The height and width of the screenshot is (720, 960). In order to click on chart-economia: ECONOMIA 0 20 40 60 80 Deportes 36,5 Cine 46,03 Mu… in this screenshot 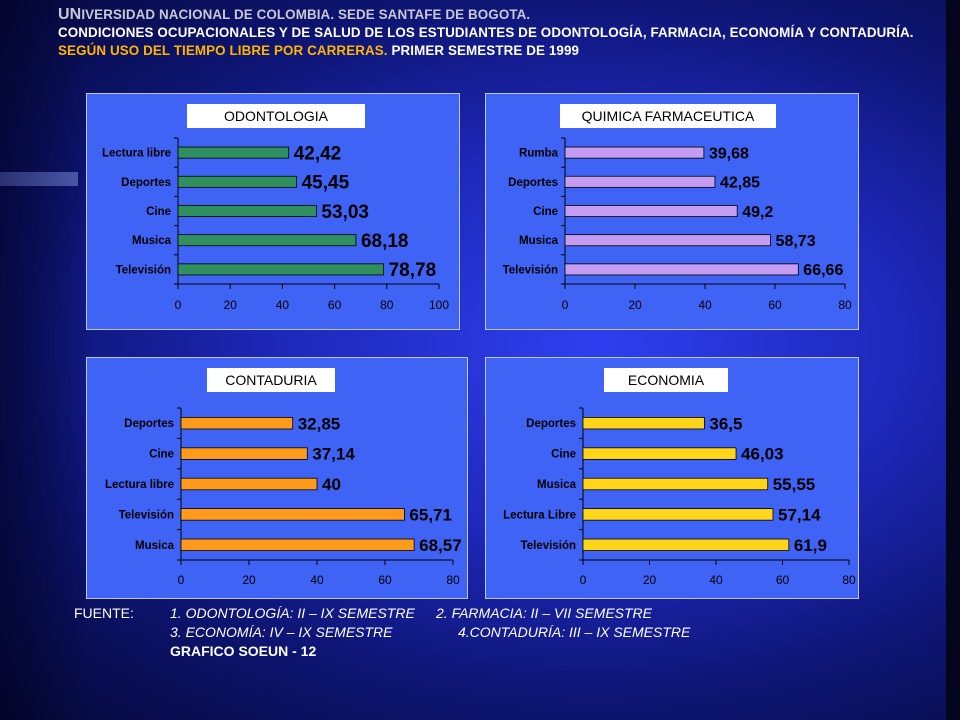, I will do `click(672, 478)`.